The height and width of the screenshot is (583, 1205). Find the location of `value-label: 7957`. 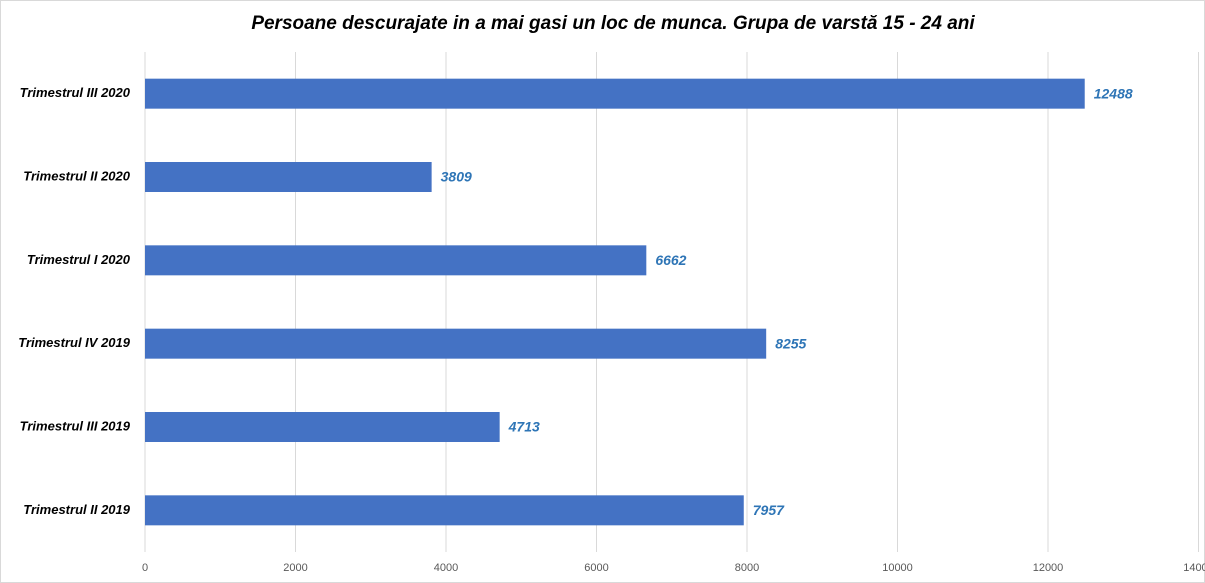

value-label: 7957 is located at coordinates (769, 510).